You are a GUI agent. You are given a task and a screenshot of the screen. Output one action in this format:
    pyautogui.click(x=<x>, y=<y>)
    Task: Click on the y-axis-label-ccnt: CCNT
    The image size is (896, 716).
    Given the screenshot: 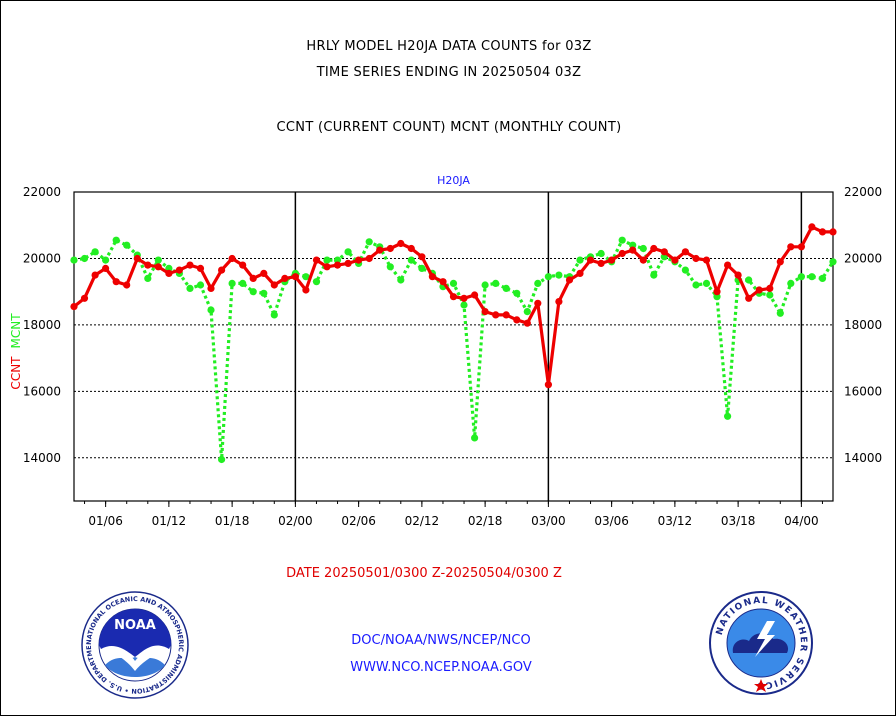 What is the action you would take?
    pyautogui.click(x=16, y=373)
    